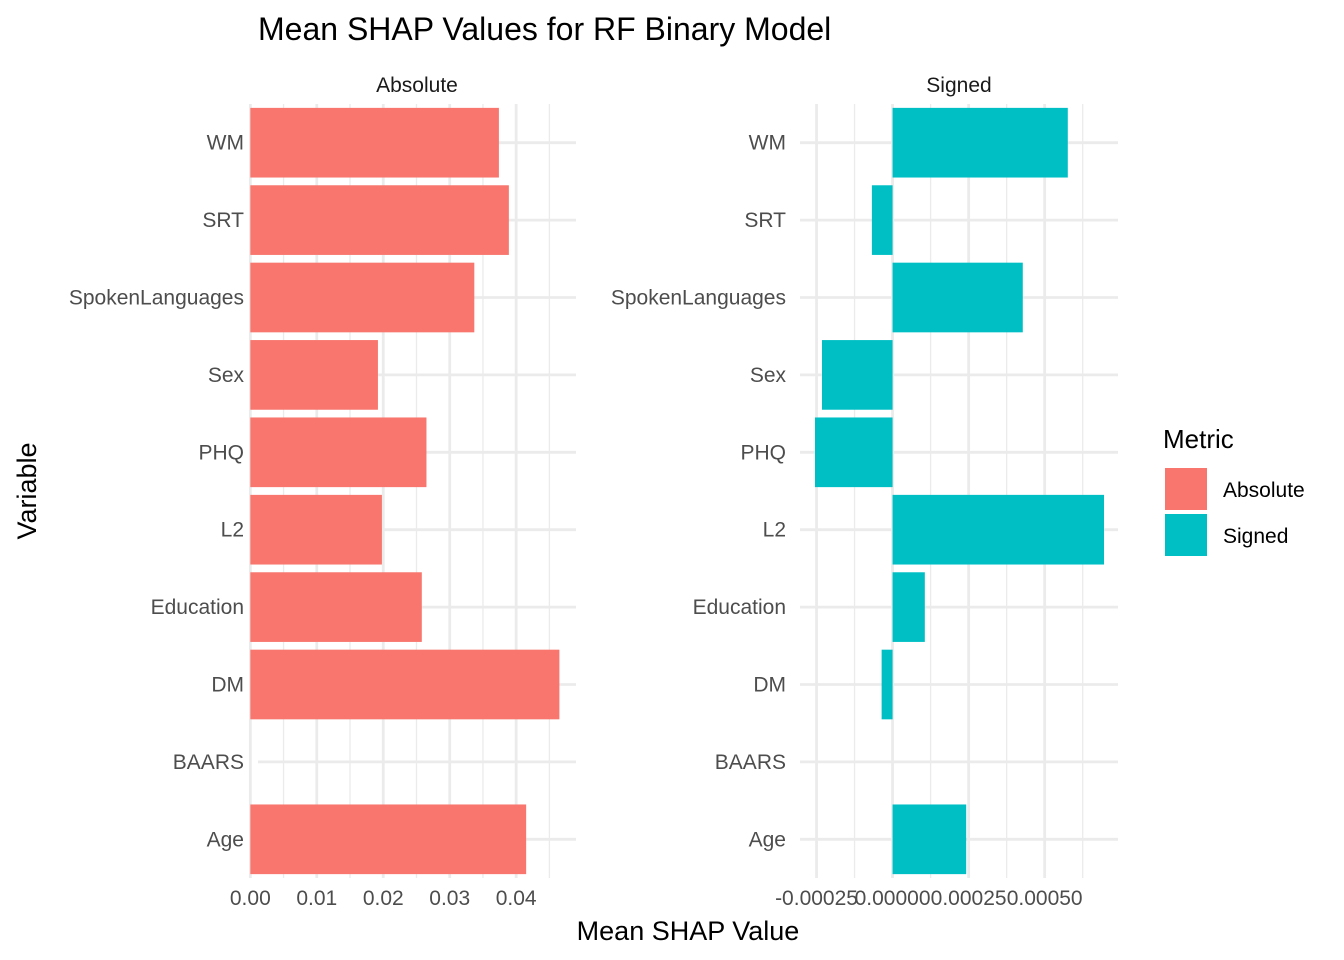 The image size is (1344, 960). I want to click on absolute-x-tick-labels: 0.00 0.01 0.02 0.03 0.04, so click(383, 898).